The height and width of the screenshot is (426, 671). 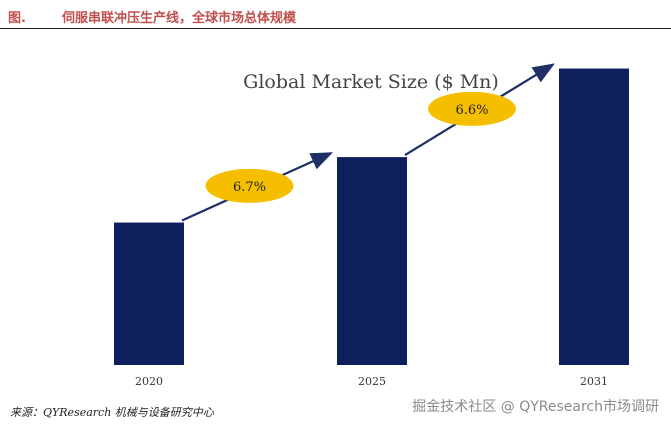 I want to click on x-tick-label-2031: 2031, so click(x=594, y=381).